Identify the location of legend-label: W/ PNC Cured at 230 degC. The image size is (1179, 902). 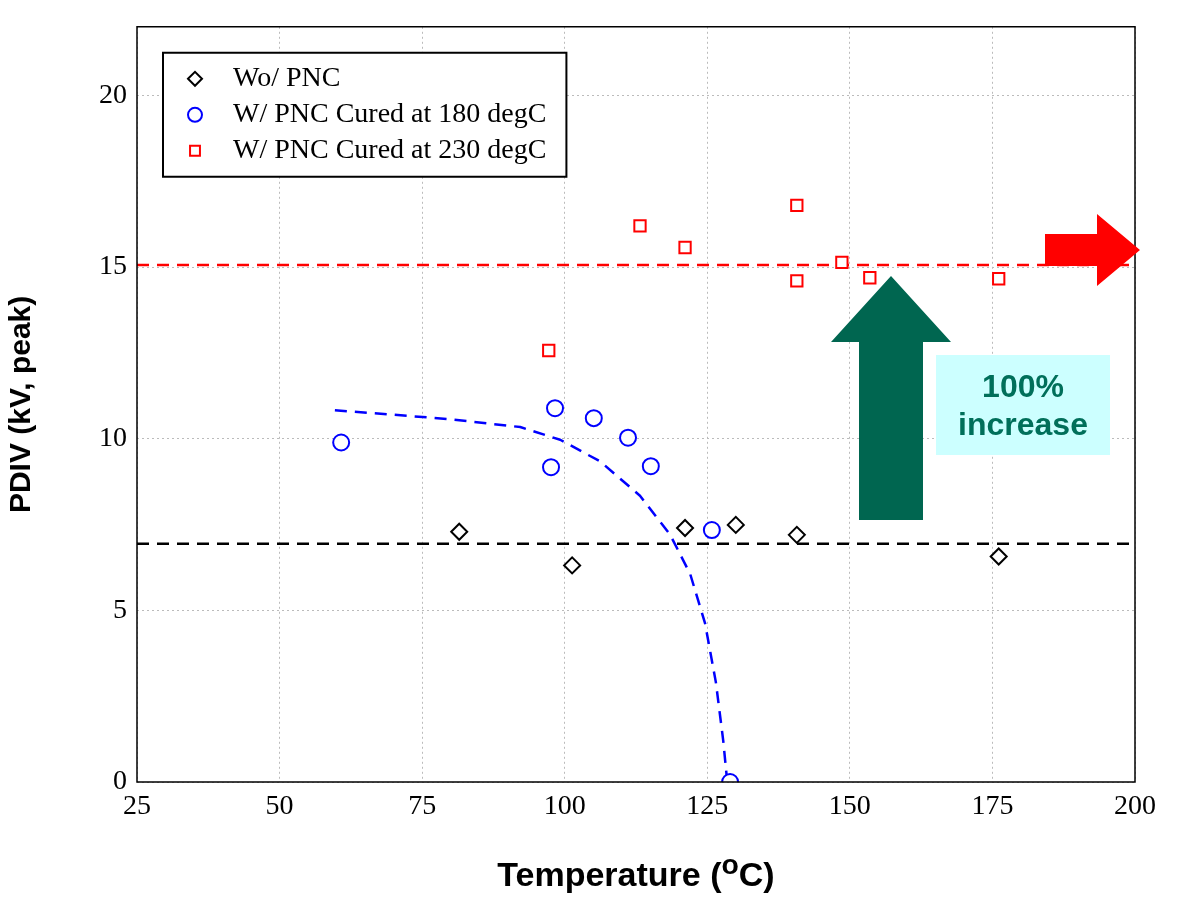
(390, 149).